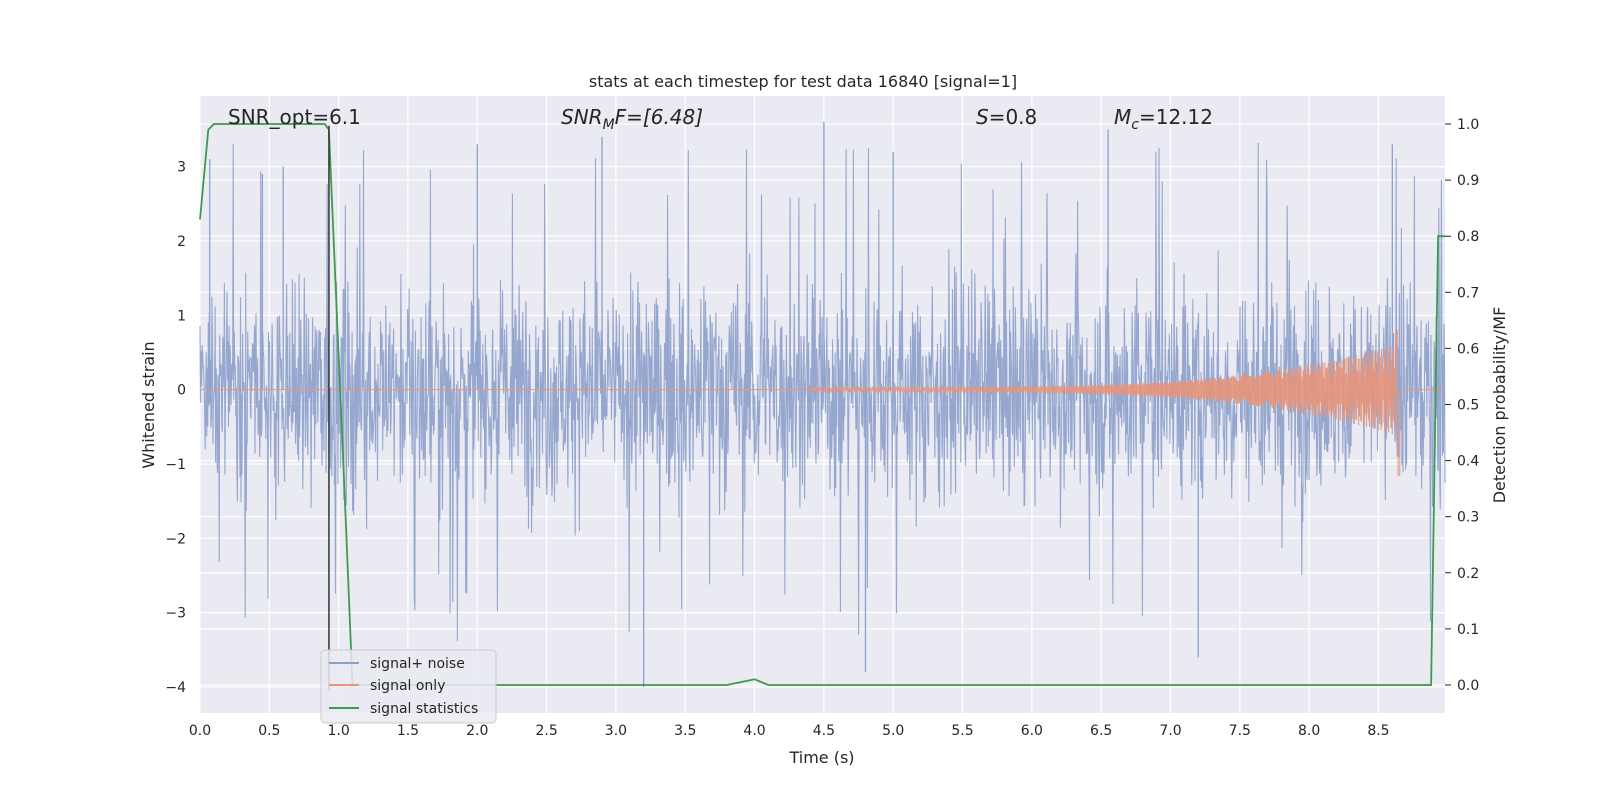 This screenshot has width=1600, height=800. What do you see at coordinates (181, 391) in the screenshot?
I see `y-tick-label: 0` at bounding box center [181, 391].